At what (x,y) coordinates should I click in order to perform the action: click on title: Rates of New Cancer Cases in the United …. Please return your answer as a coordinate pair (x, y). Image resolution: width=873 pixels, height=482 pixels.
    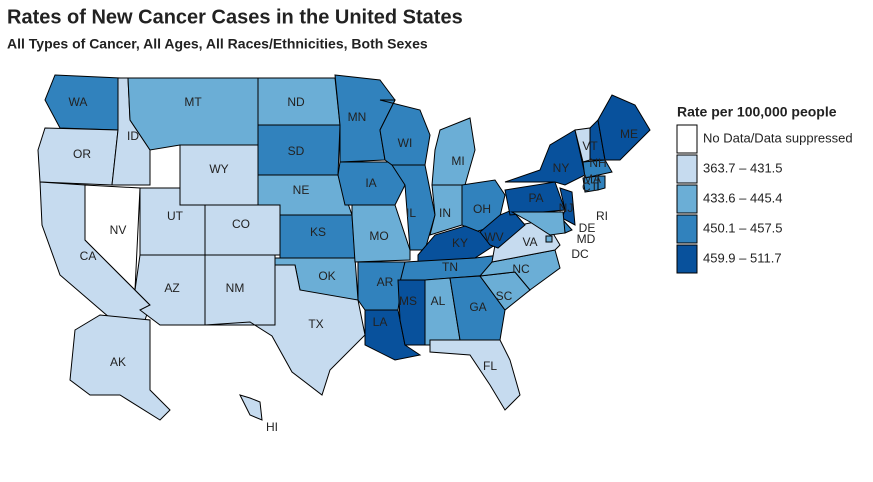
    Looking at the image, I should click on (235, 17).